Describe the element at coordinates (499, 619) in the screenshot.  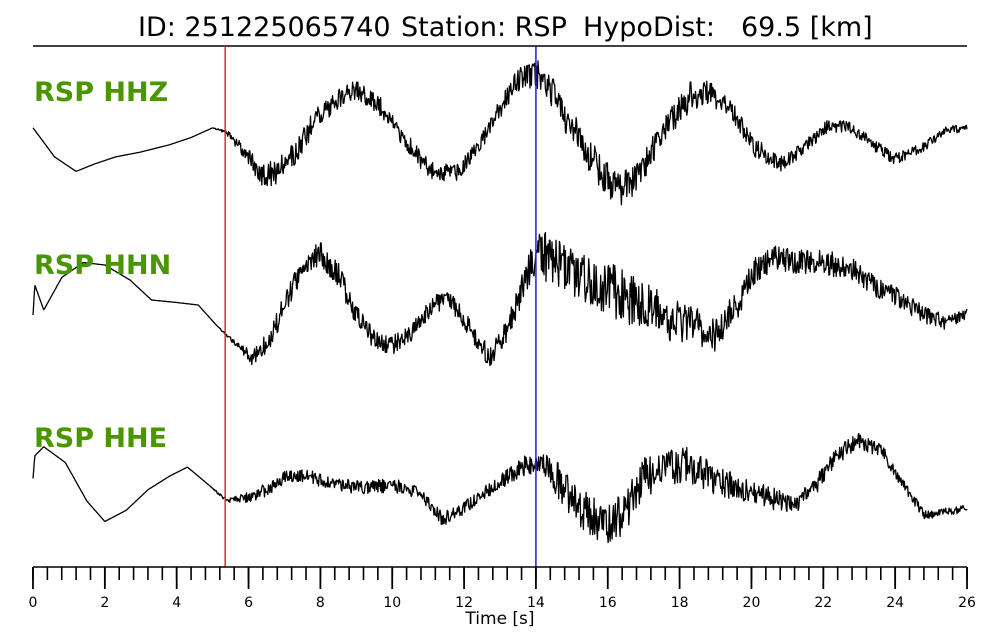
I see `x-axis-label: Time [s]` at that location.